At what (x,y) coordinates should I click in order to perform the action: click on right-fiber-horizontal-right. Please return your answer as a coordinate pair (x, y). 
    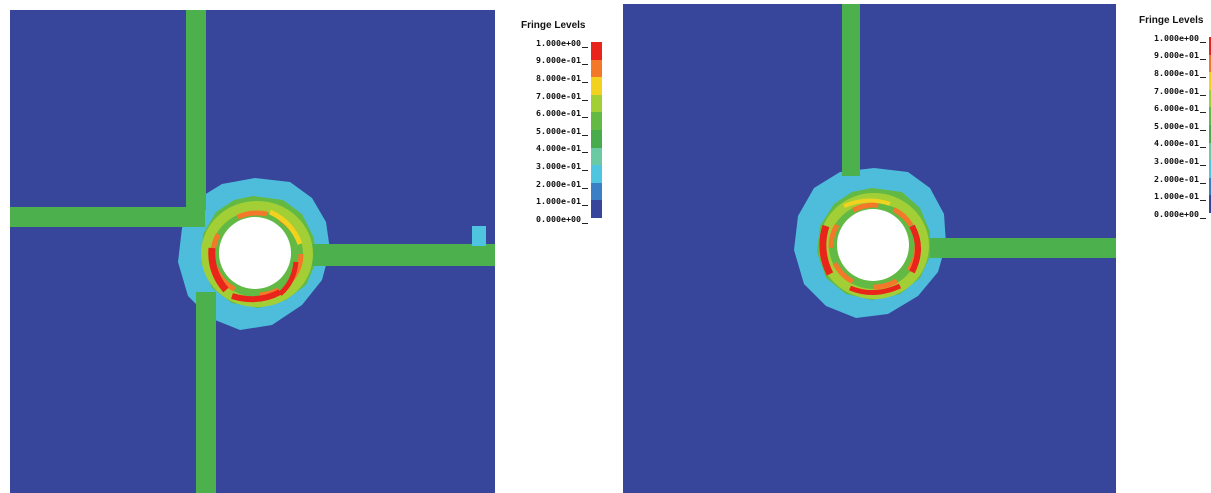
    Looking at the image, I should click on (1023, 248).